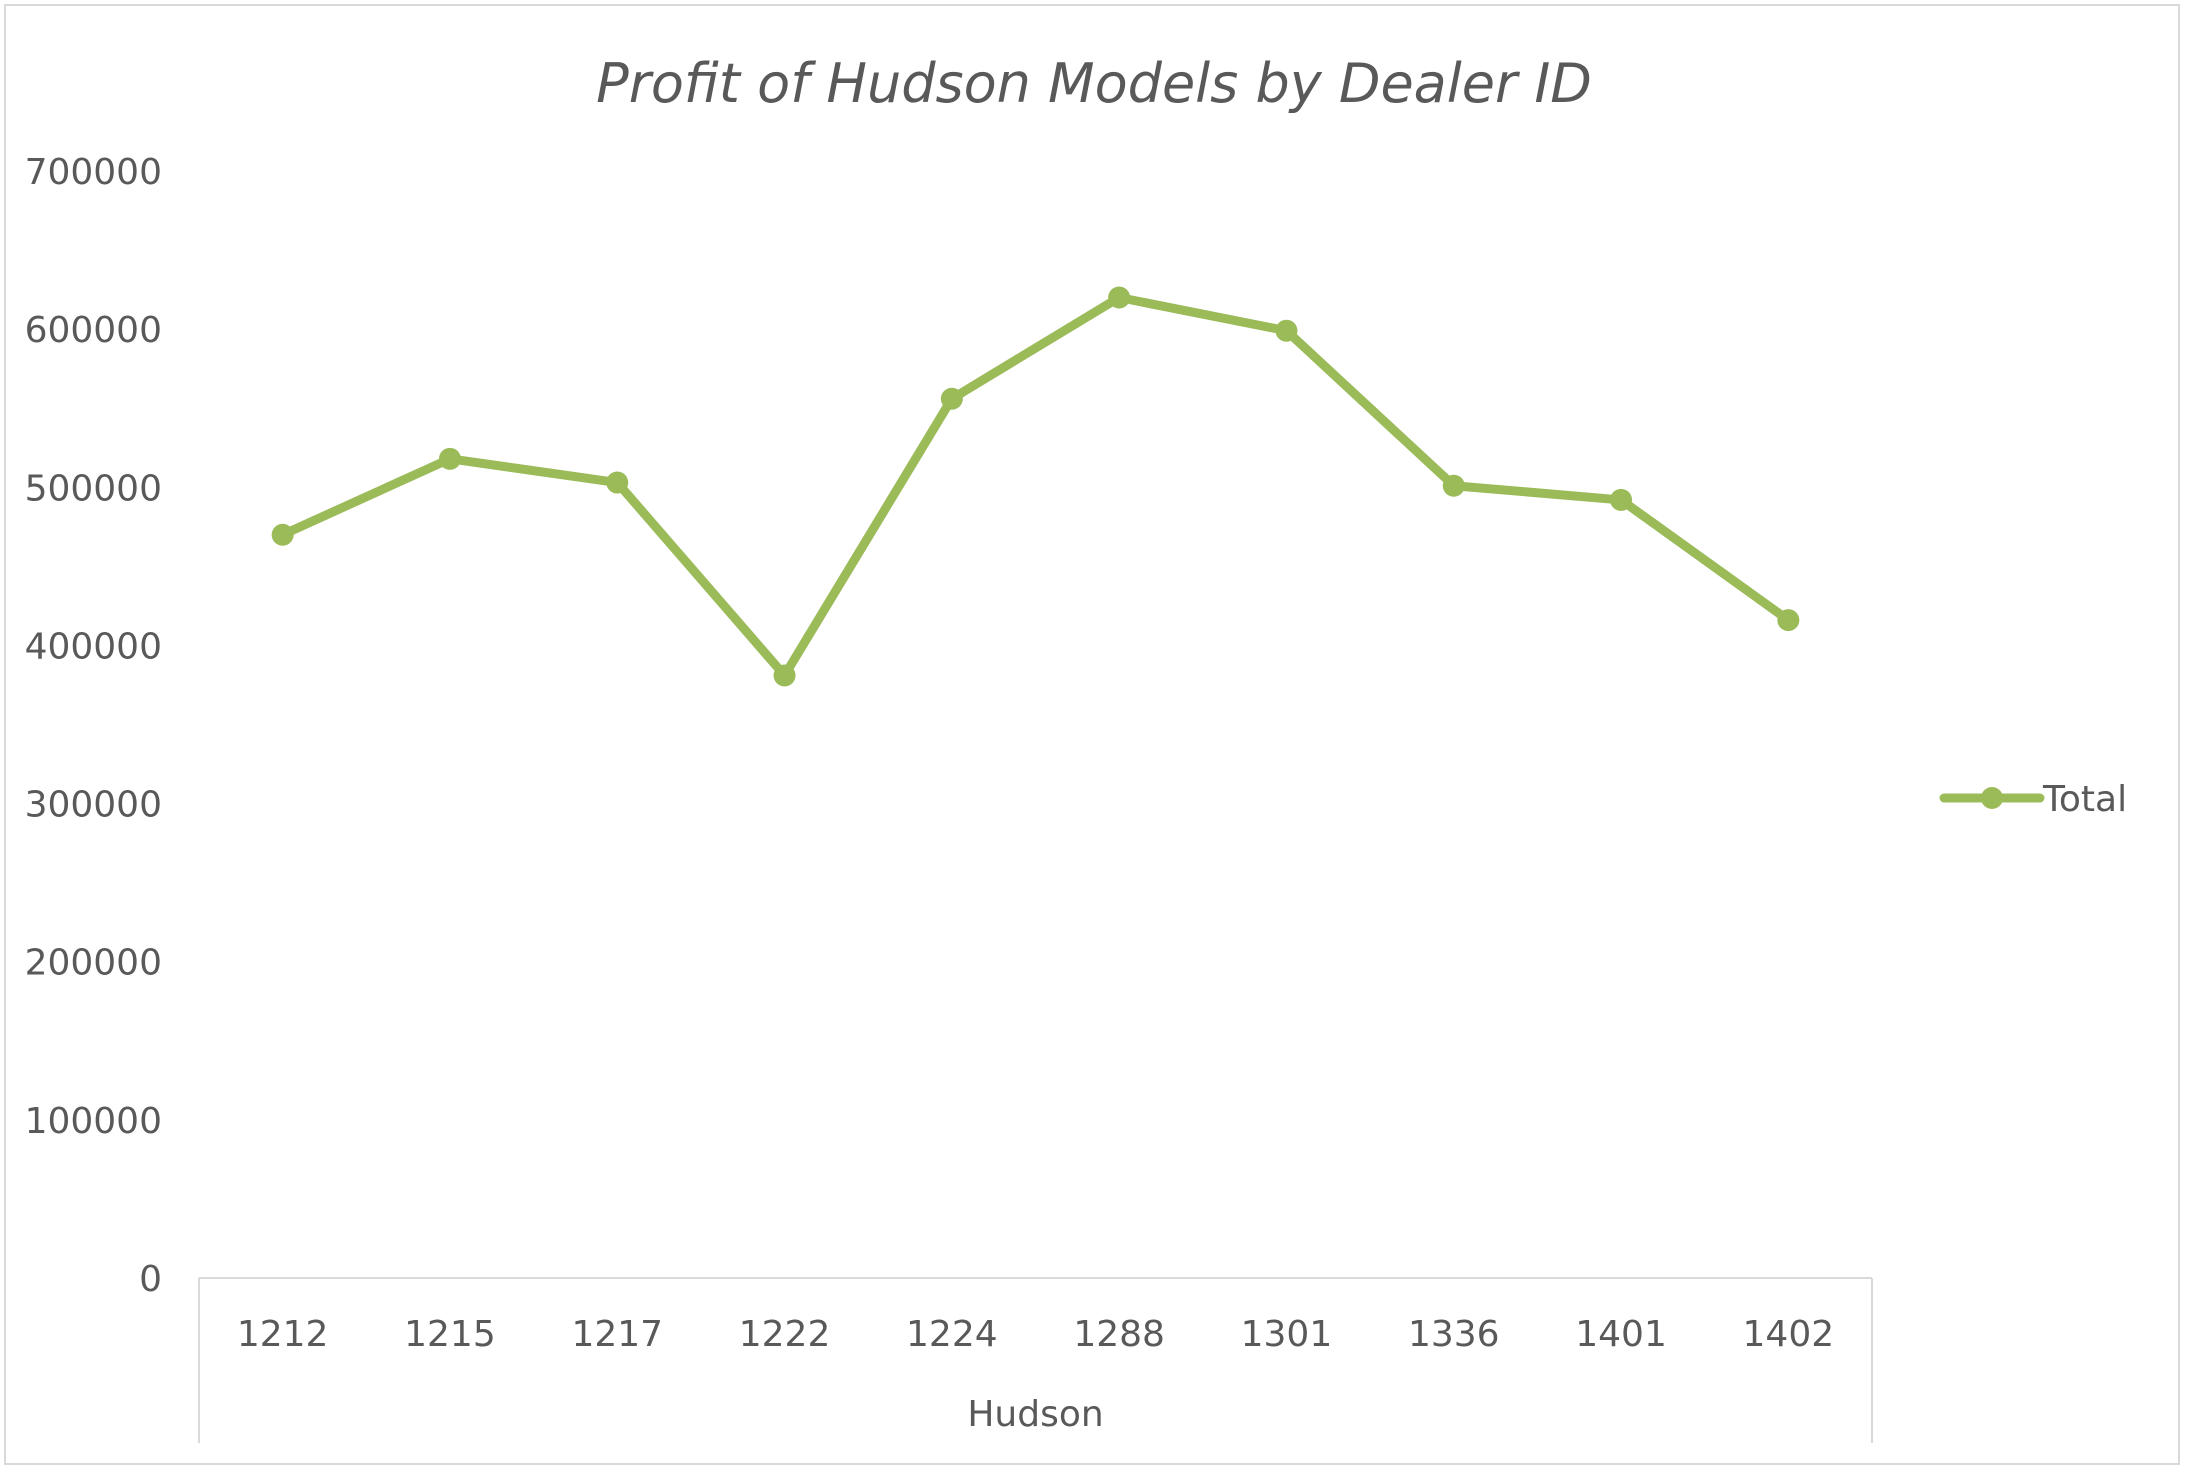 The height and width of the screenshot is (1471, 2186). What do you see at coordinates (617, 1334) in the screenshot?
I see `x-tick-label: 1217` at bounding box center [617, 1334].